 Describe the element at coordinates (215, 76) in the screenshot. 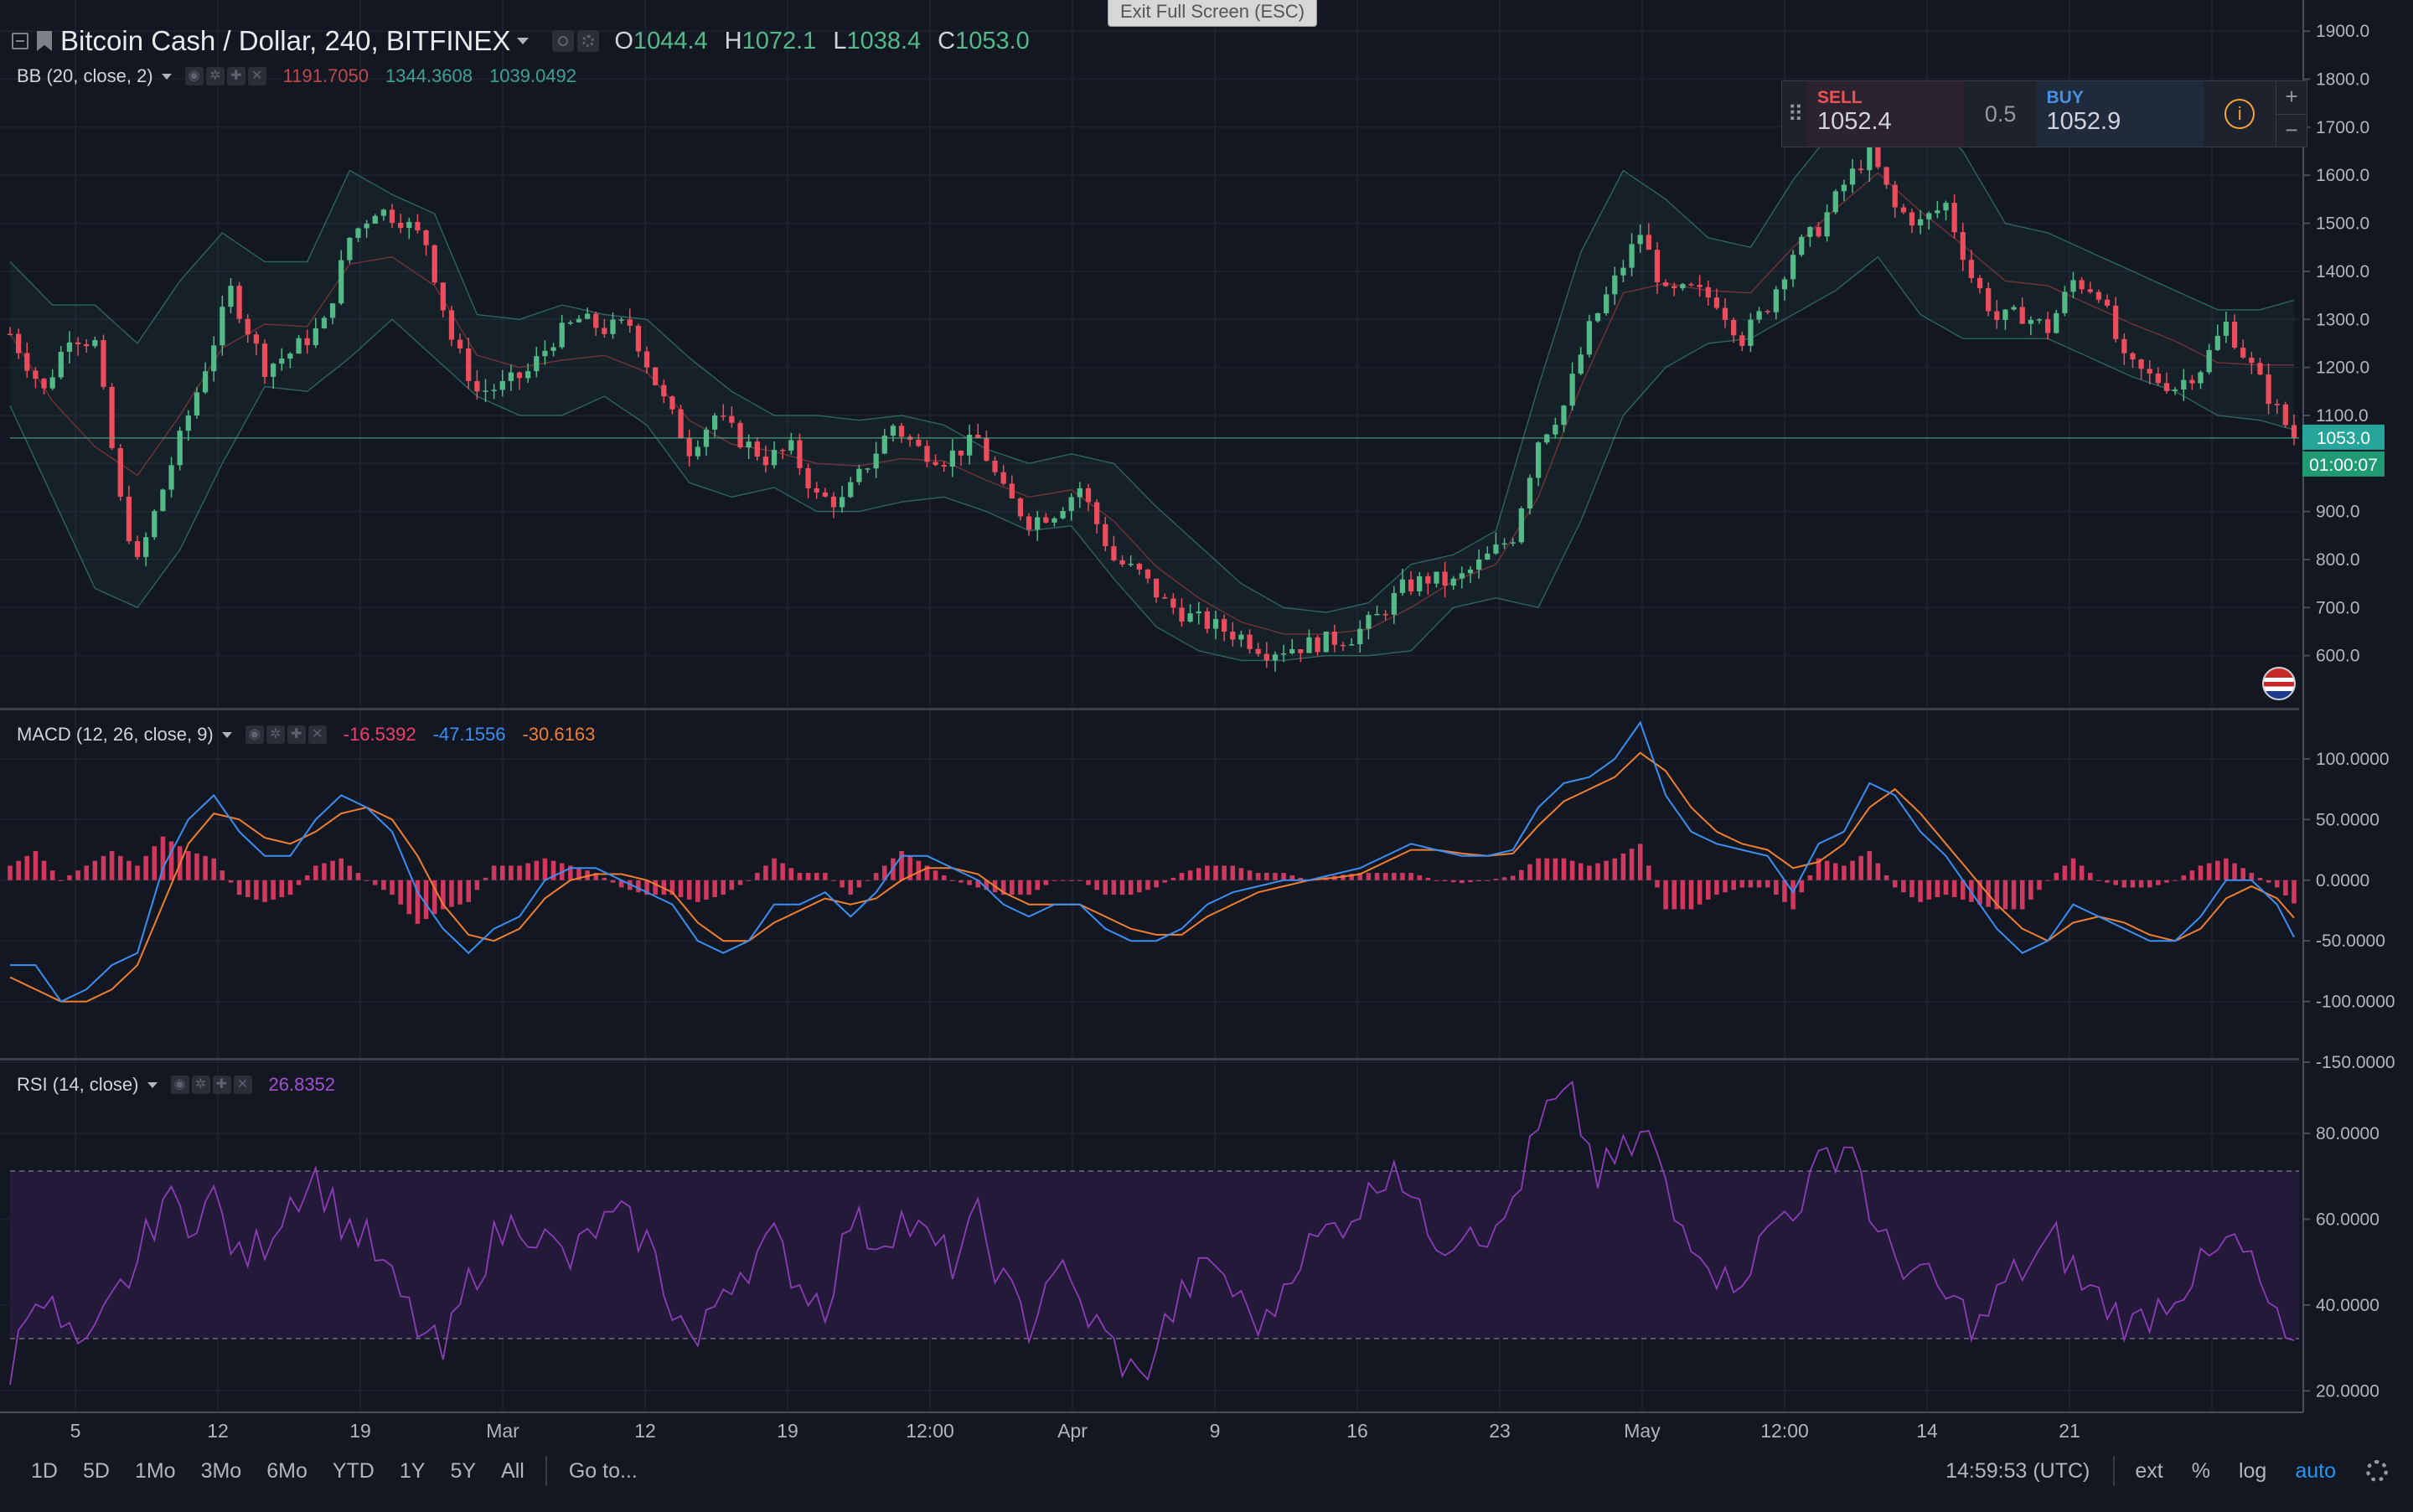

I see `gear-icon: ✲` at that location.